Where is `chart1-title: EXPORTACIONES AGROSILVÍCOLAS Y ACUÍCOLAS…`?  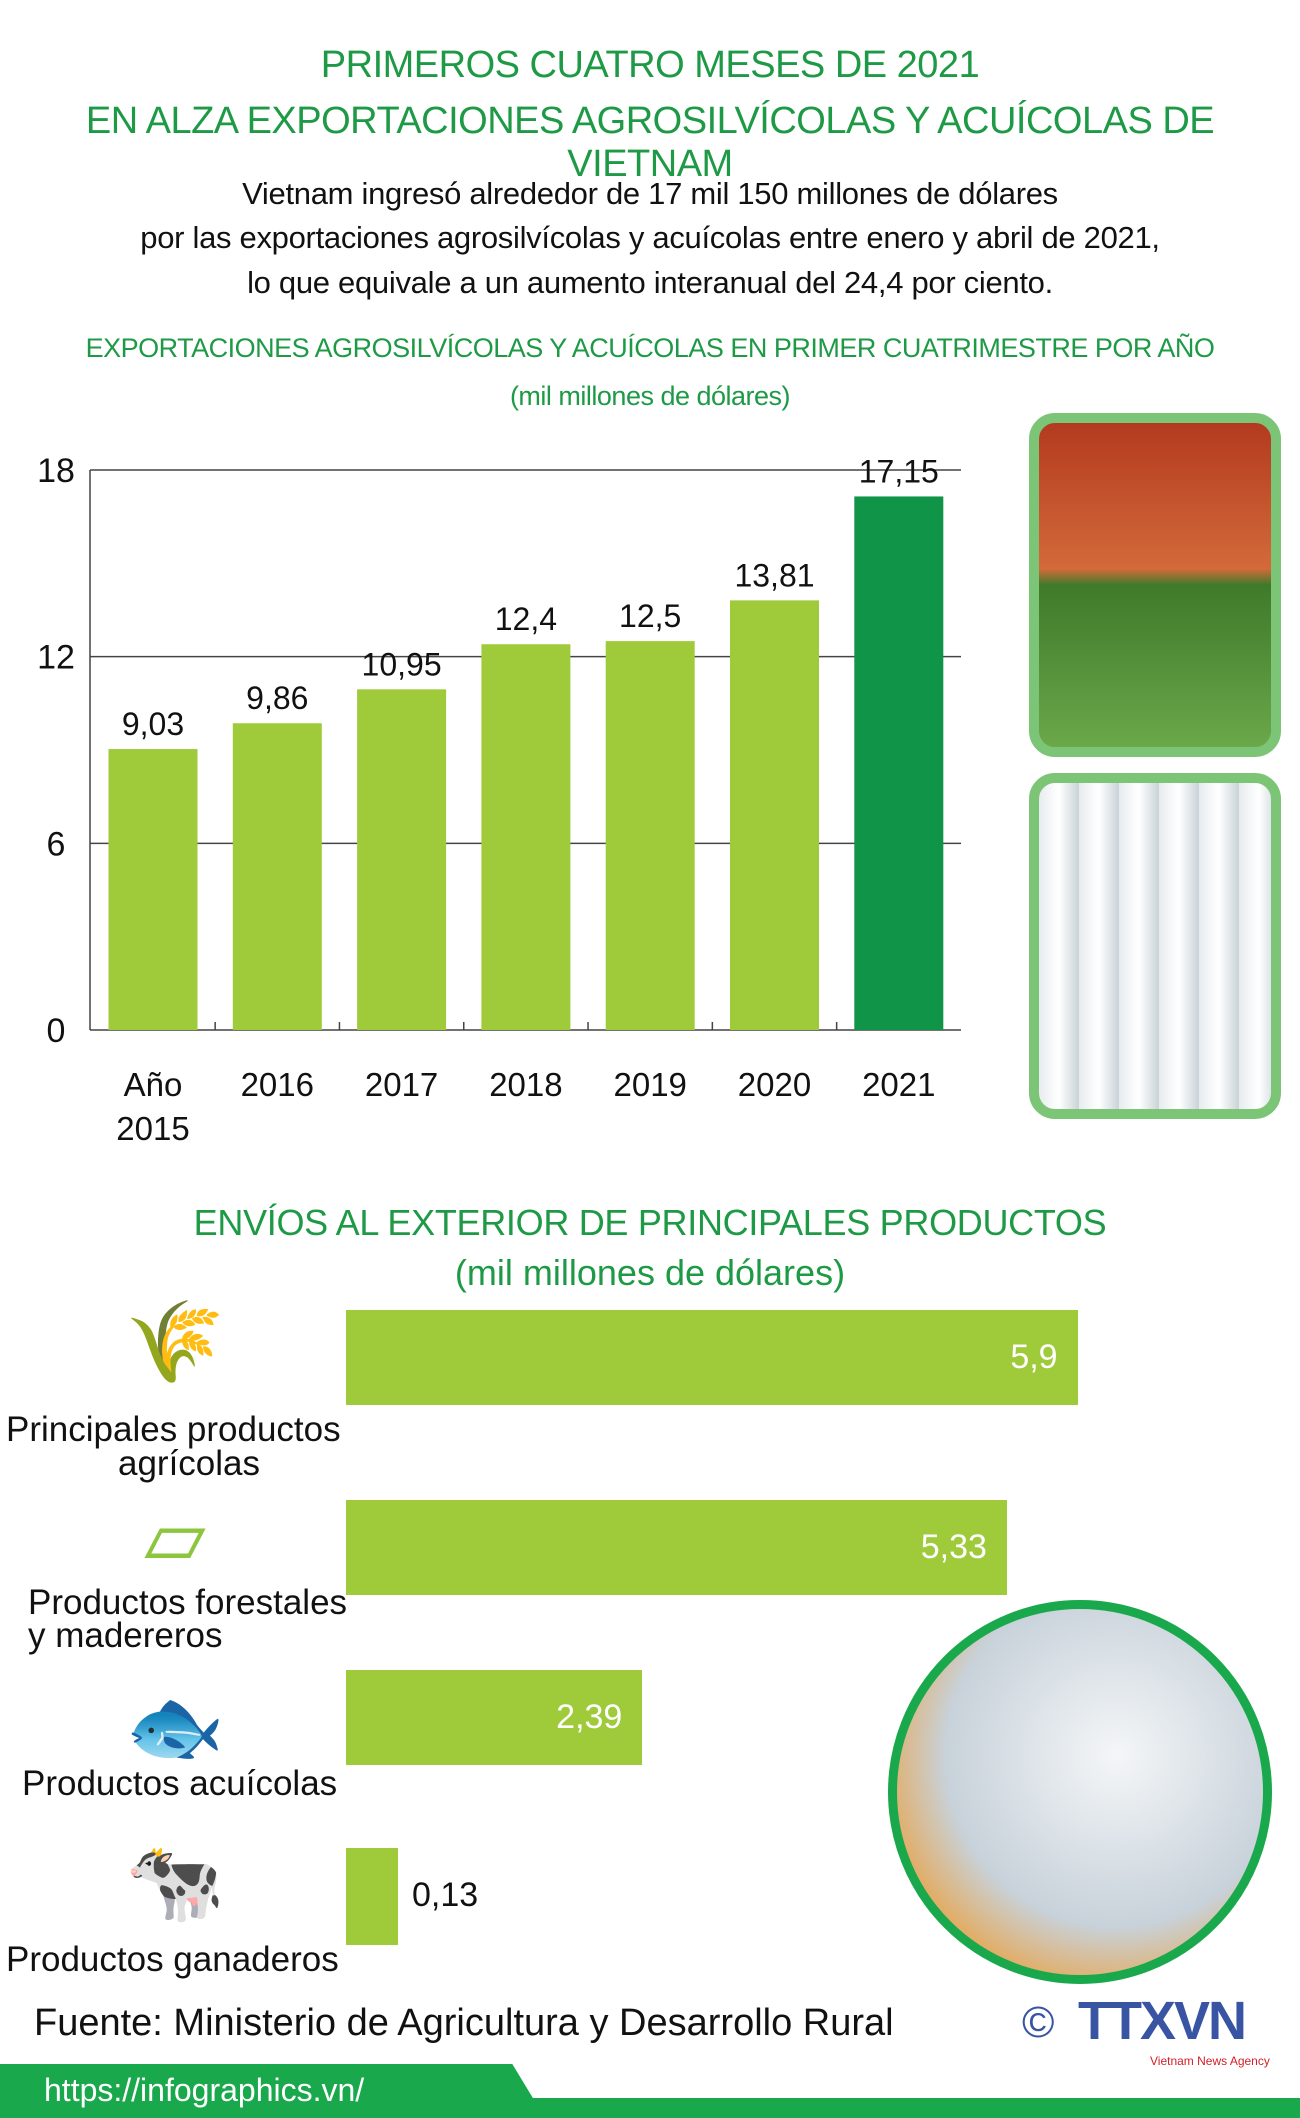 chart1-title: EXPORTACIONES AGROSILVÍCOLAS Y ACUÍCOLAS… is located at coordinates (650, 348).